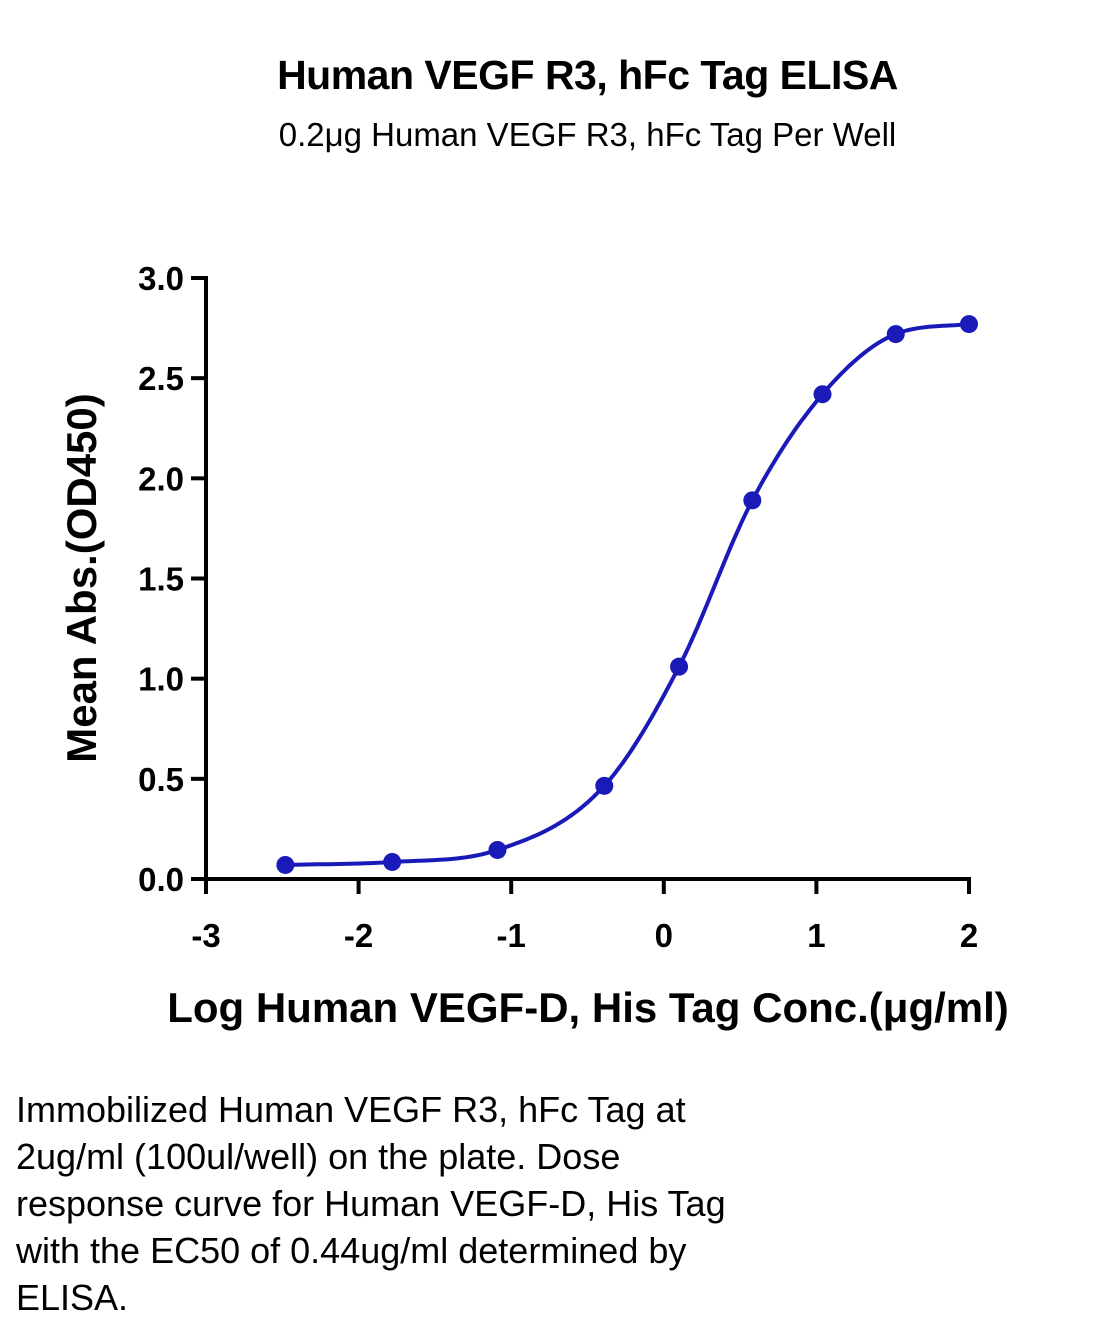  I want to click on chart-subtitle: 0.2μg Human VEGF R3, hFc Tag Per Well, so click(587, 134).